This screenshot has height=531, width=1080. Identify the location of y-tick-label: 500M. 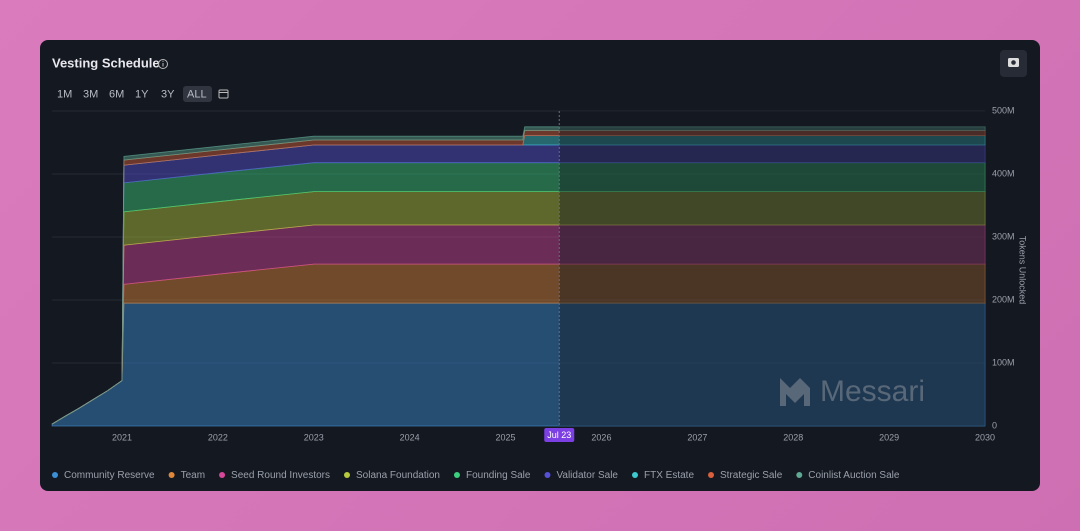
(1003, 110).